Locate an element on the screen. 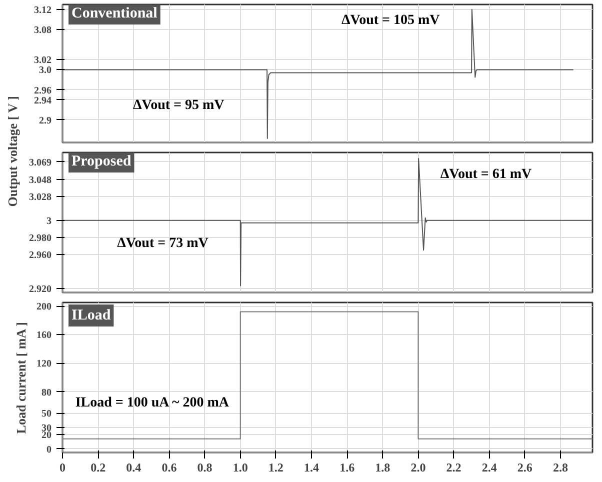  y-tick-label: 3.028 is located at coordinates (40, 198).